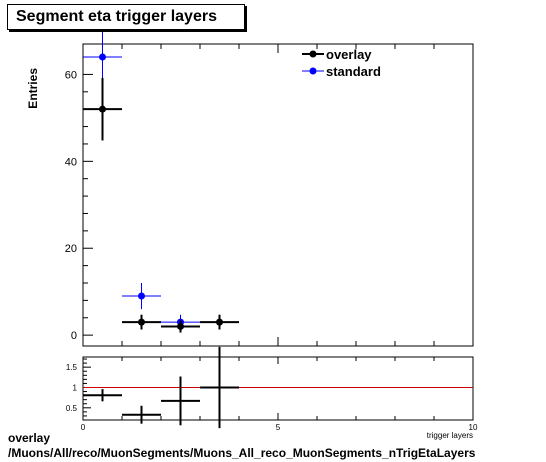 The height and width of the screenshot is (462, 546). I want to click on ratio-x-tick-label: 5, so click(278, 427).